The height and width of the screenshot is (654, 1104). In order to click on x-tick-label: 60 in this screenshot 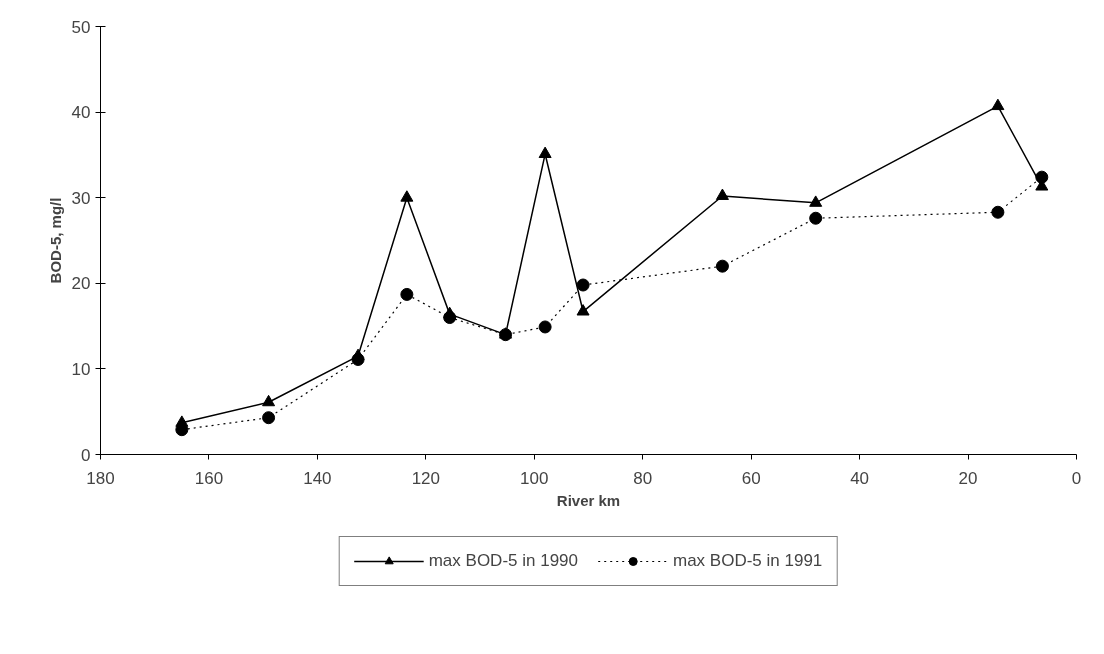, I will do `click(751, 478)`.